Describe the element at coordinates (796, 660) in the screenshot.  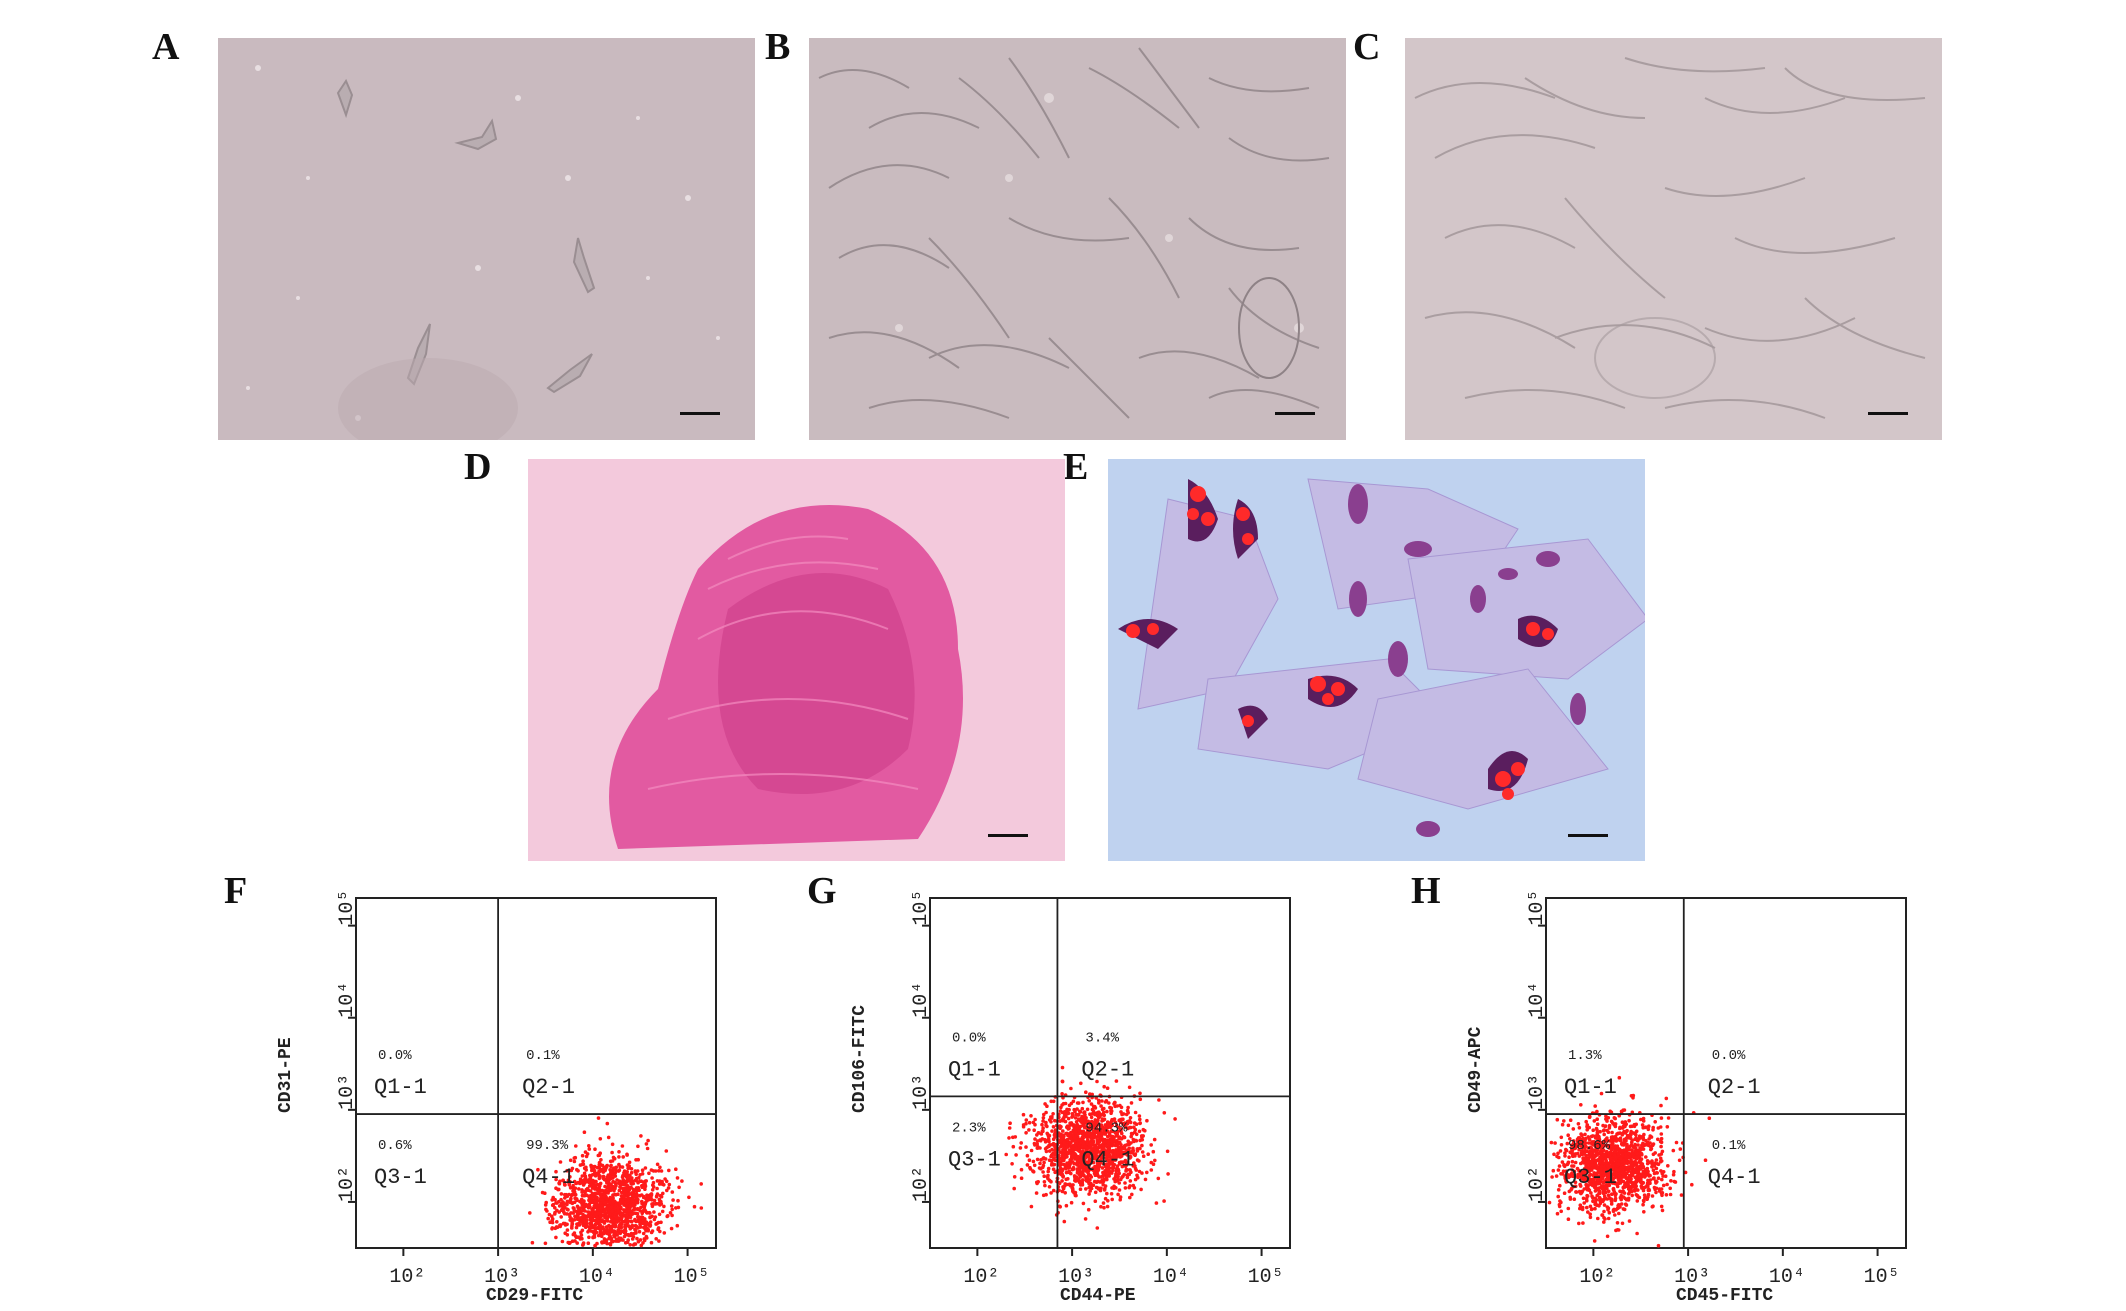
I see `micrograph-d` at that location.